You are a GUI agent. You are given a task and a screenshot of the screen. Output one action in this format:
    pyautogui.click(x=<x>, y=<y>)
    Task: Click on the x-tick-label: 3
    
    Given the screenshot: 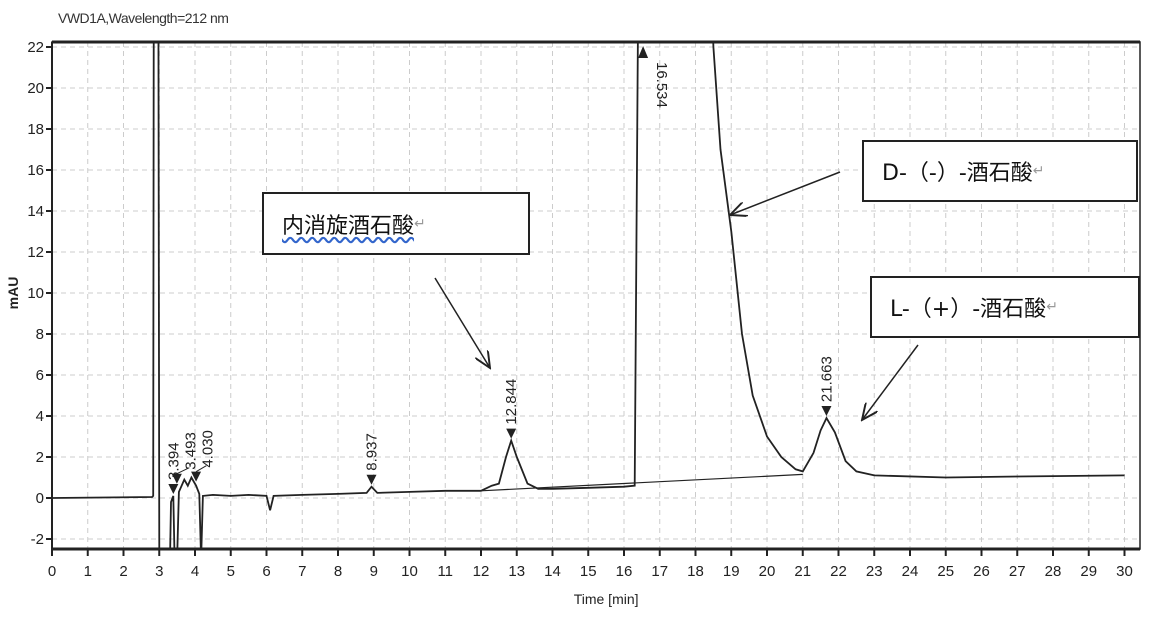 What is the action you would take?
    pyautogui.click(x=159, y=571)
    